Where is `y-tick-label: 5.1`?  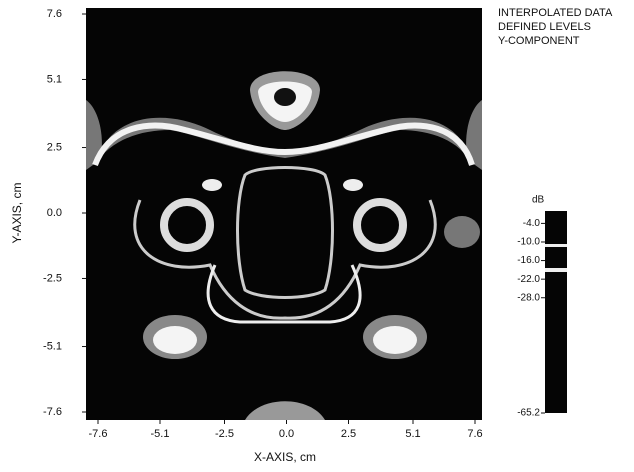
y-tick-label: 5.1 is located at coordinates (54, 79).